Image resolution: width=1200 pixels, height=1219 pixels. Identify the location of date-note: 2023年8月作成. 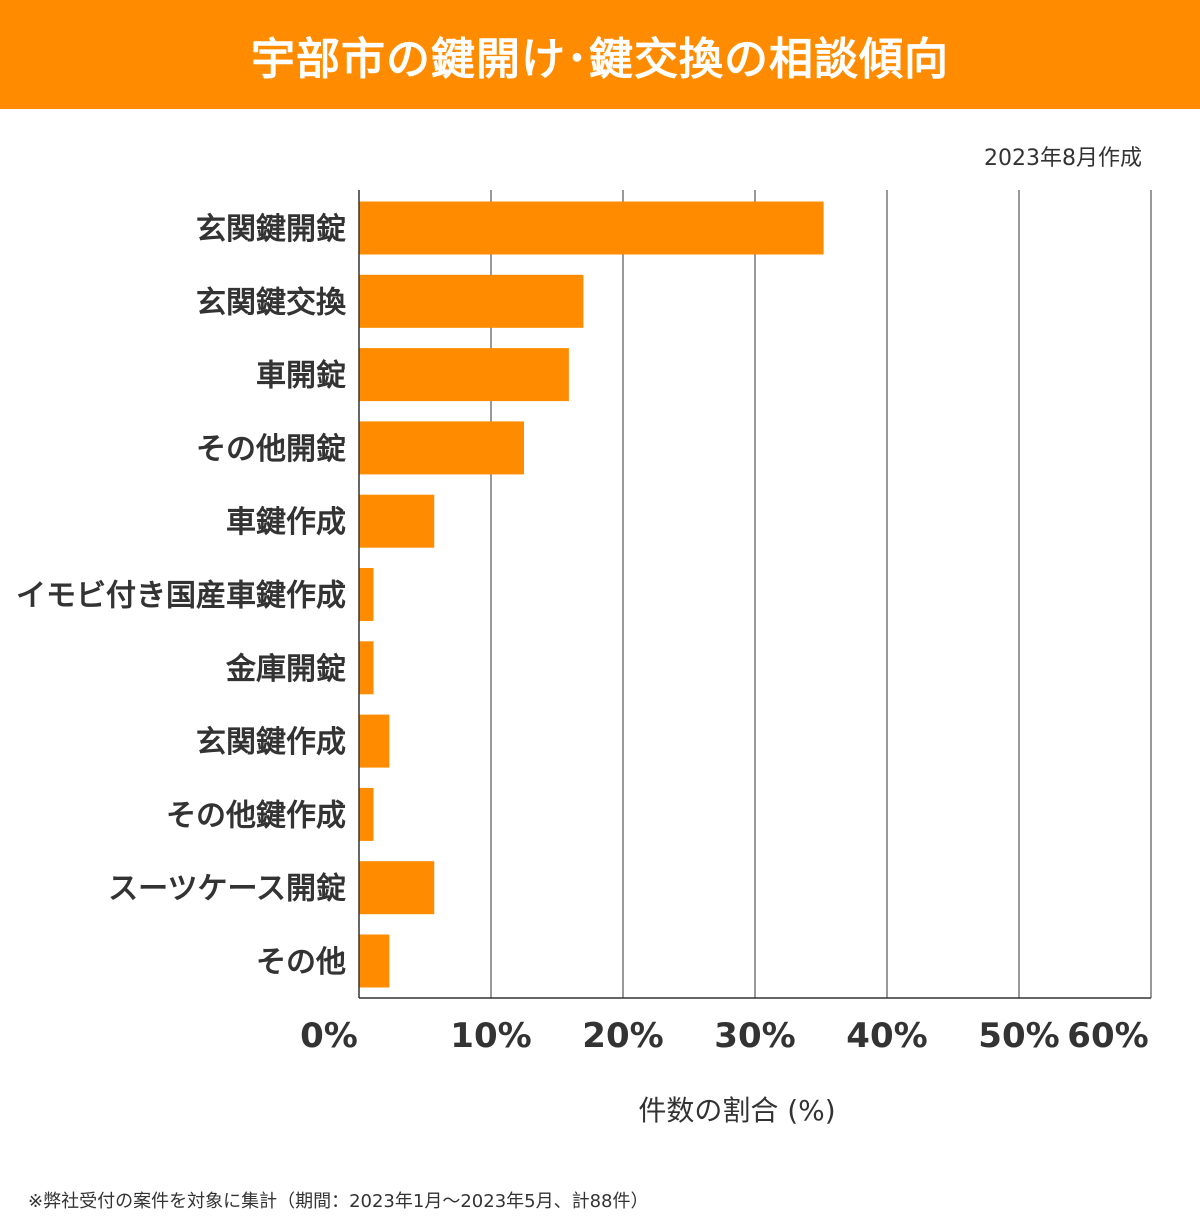
(1063, 158).